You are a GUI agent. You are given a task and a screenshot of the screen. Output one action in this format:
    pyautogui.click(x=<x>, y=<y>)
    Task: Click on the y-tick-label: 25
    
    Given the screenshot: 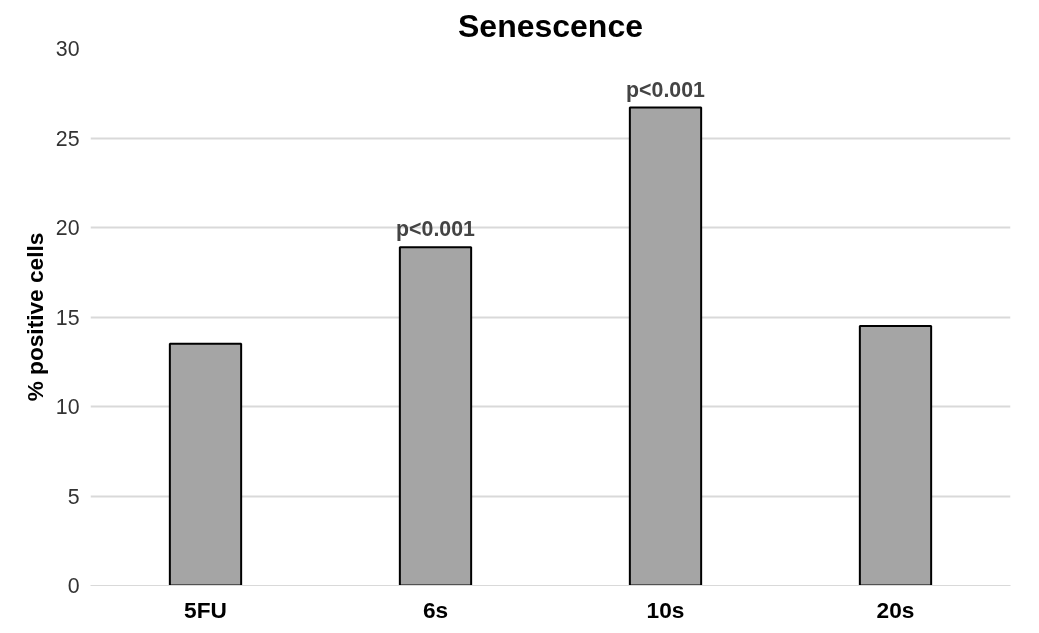 What is the action you would take?
    pyautogui.click(x=67, y=138)
    